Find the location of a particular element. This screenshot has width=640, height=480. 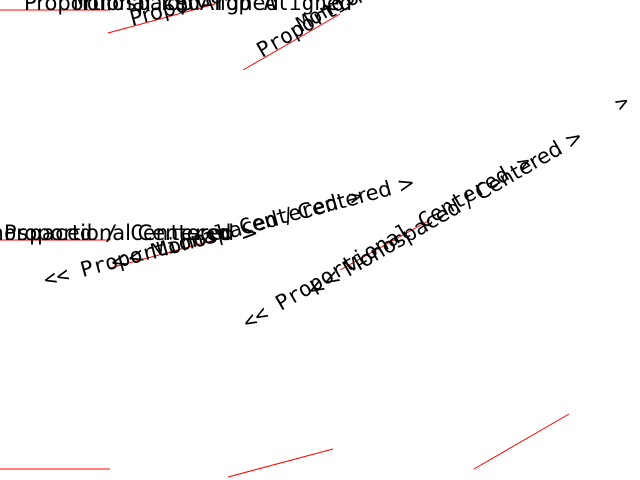

monospaced-fragment-rotated-label: Monospaced is located at coordinates (353, 18).